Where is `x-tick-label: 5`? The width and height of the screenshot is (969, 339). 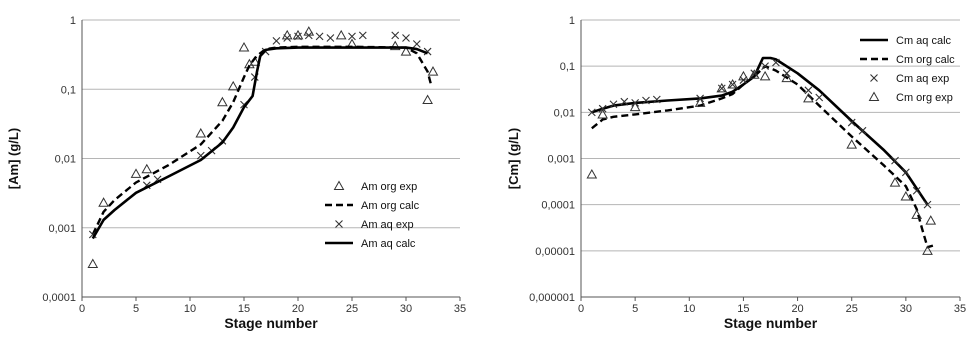
x-tick-label: 5 is located at coordinates (635, 309).